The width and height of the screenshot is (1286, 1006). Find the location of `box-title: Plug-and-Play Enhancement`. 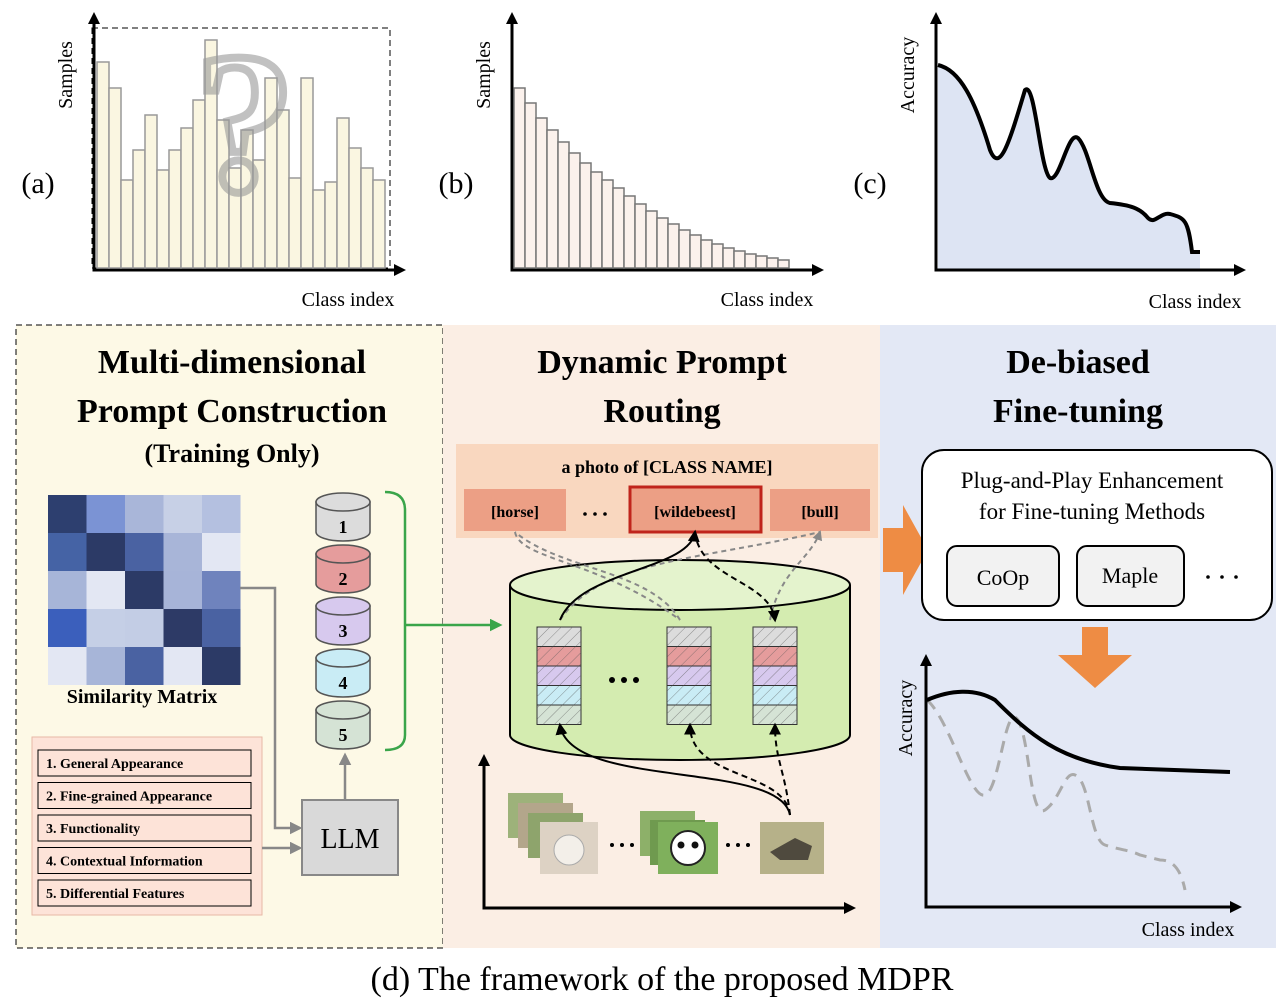

box-title: Plug-and-Play Enhancement is located at coordinates (1092, 480).